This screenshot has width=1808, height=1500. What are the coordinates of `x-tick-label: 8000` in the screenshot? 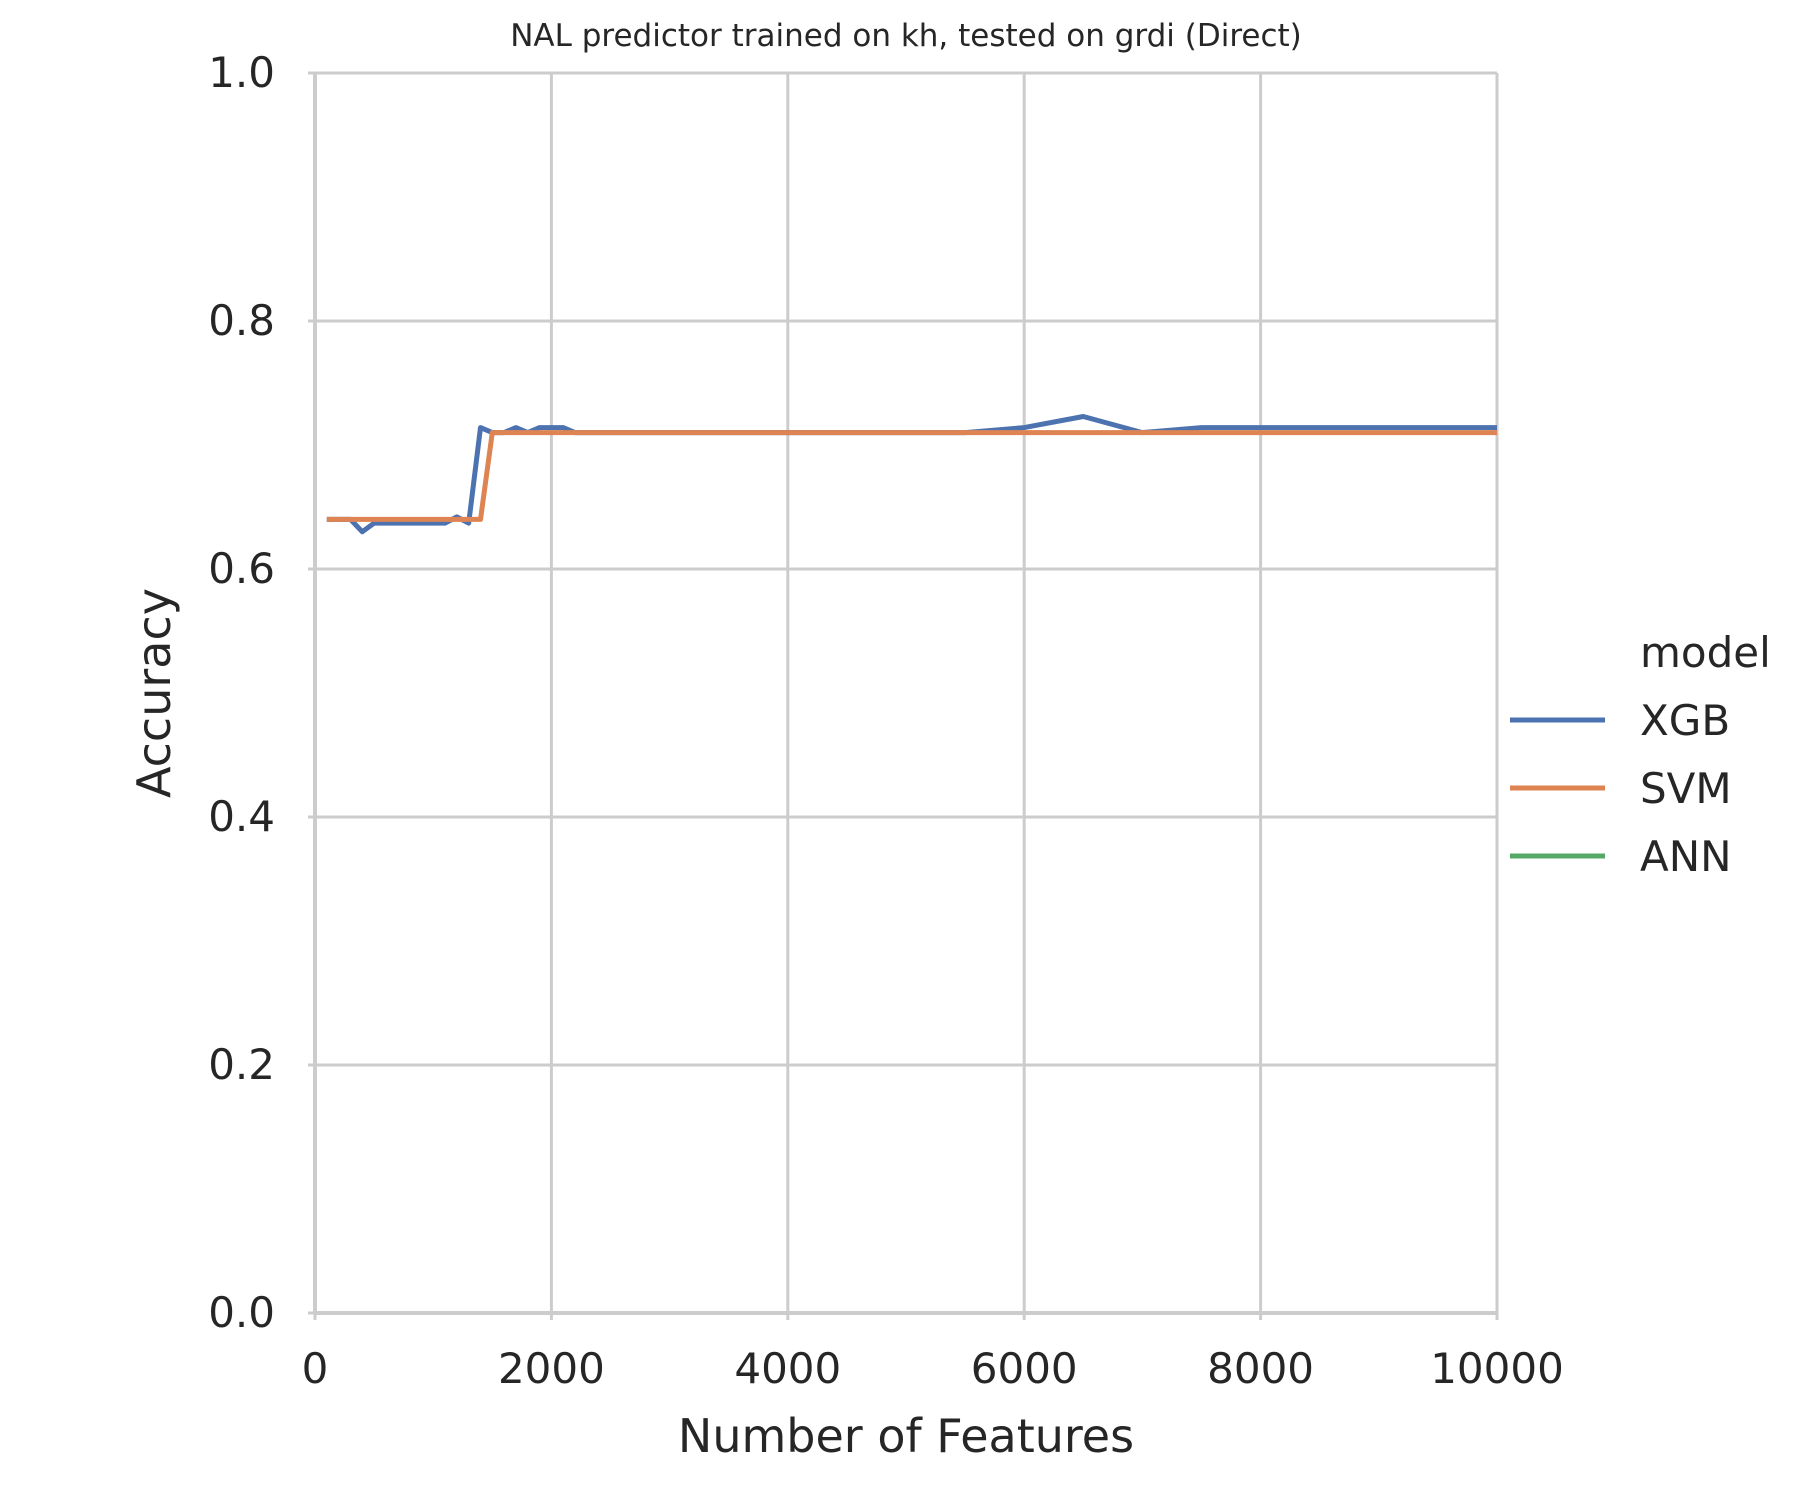 It's located at (1260, 1368).